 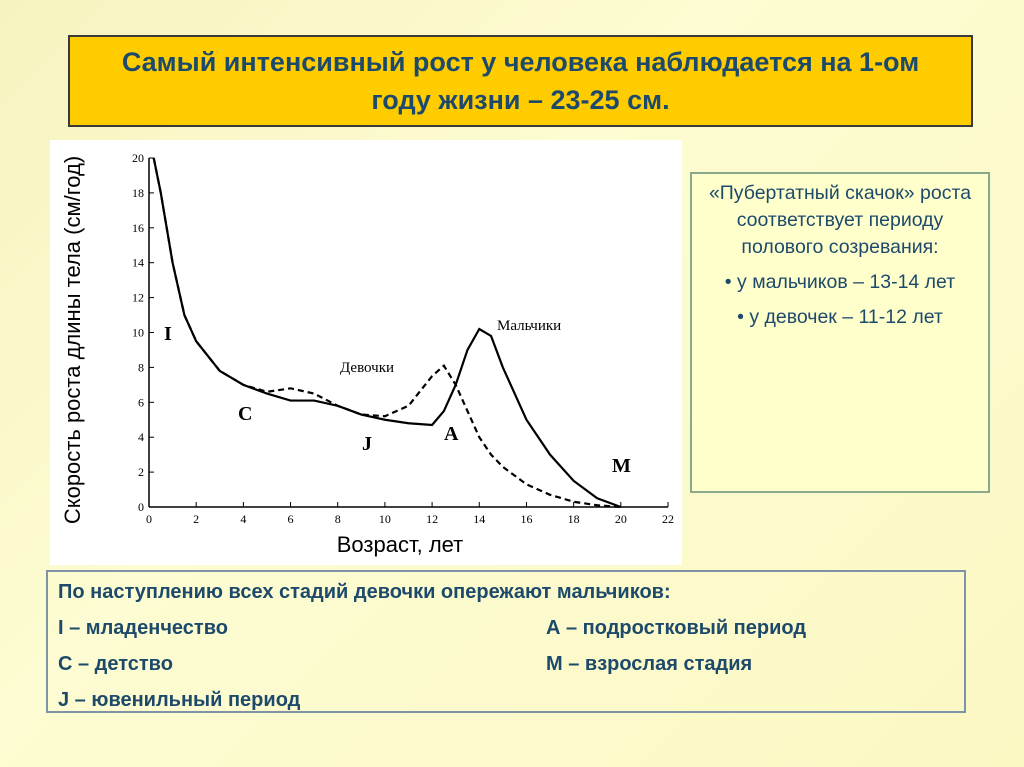 I want to click on x-tick-label: 16, so click(x=526, y=519).